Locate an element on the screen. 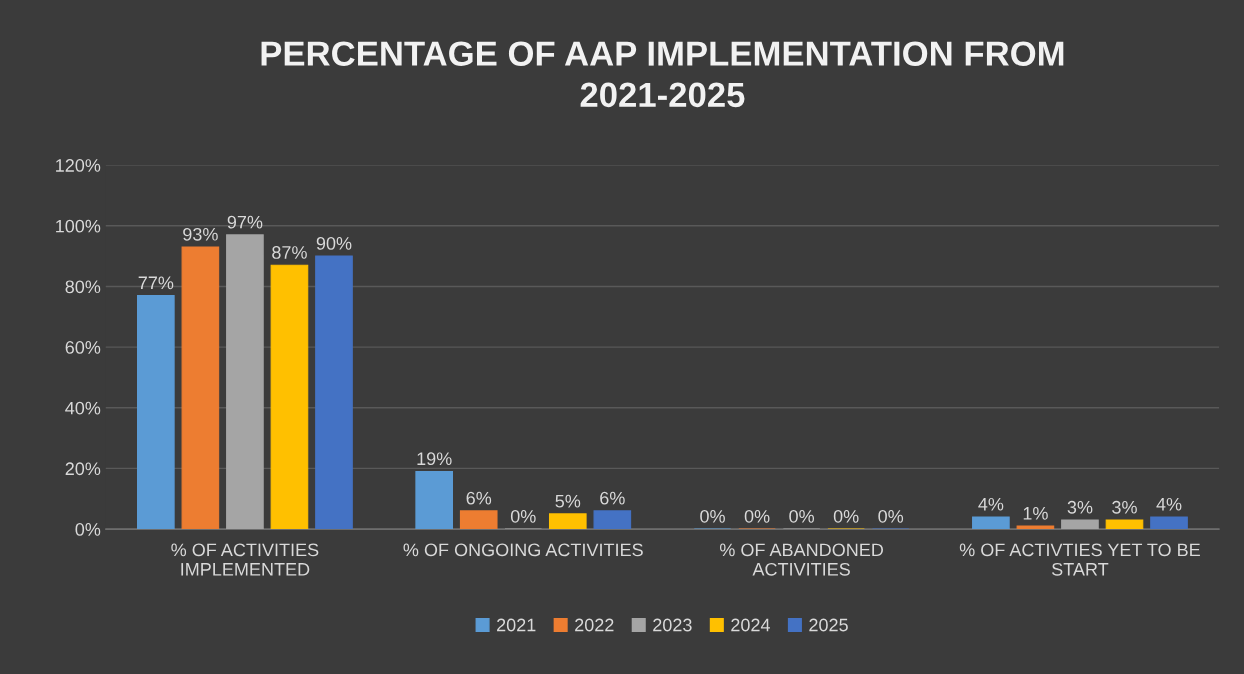  legend-label: 2024 is located at coordinates (750, 625).